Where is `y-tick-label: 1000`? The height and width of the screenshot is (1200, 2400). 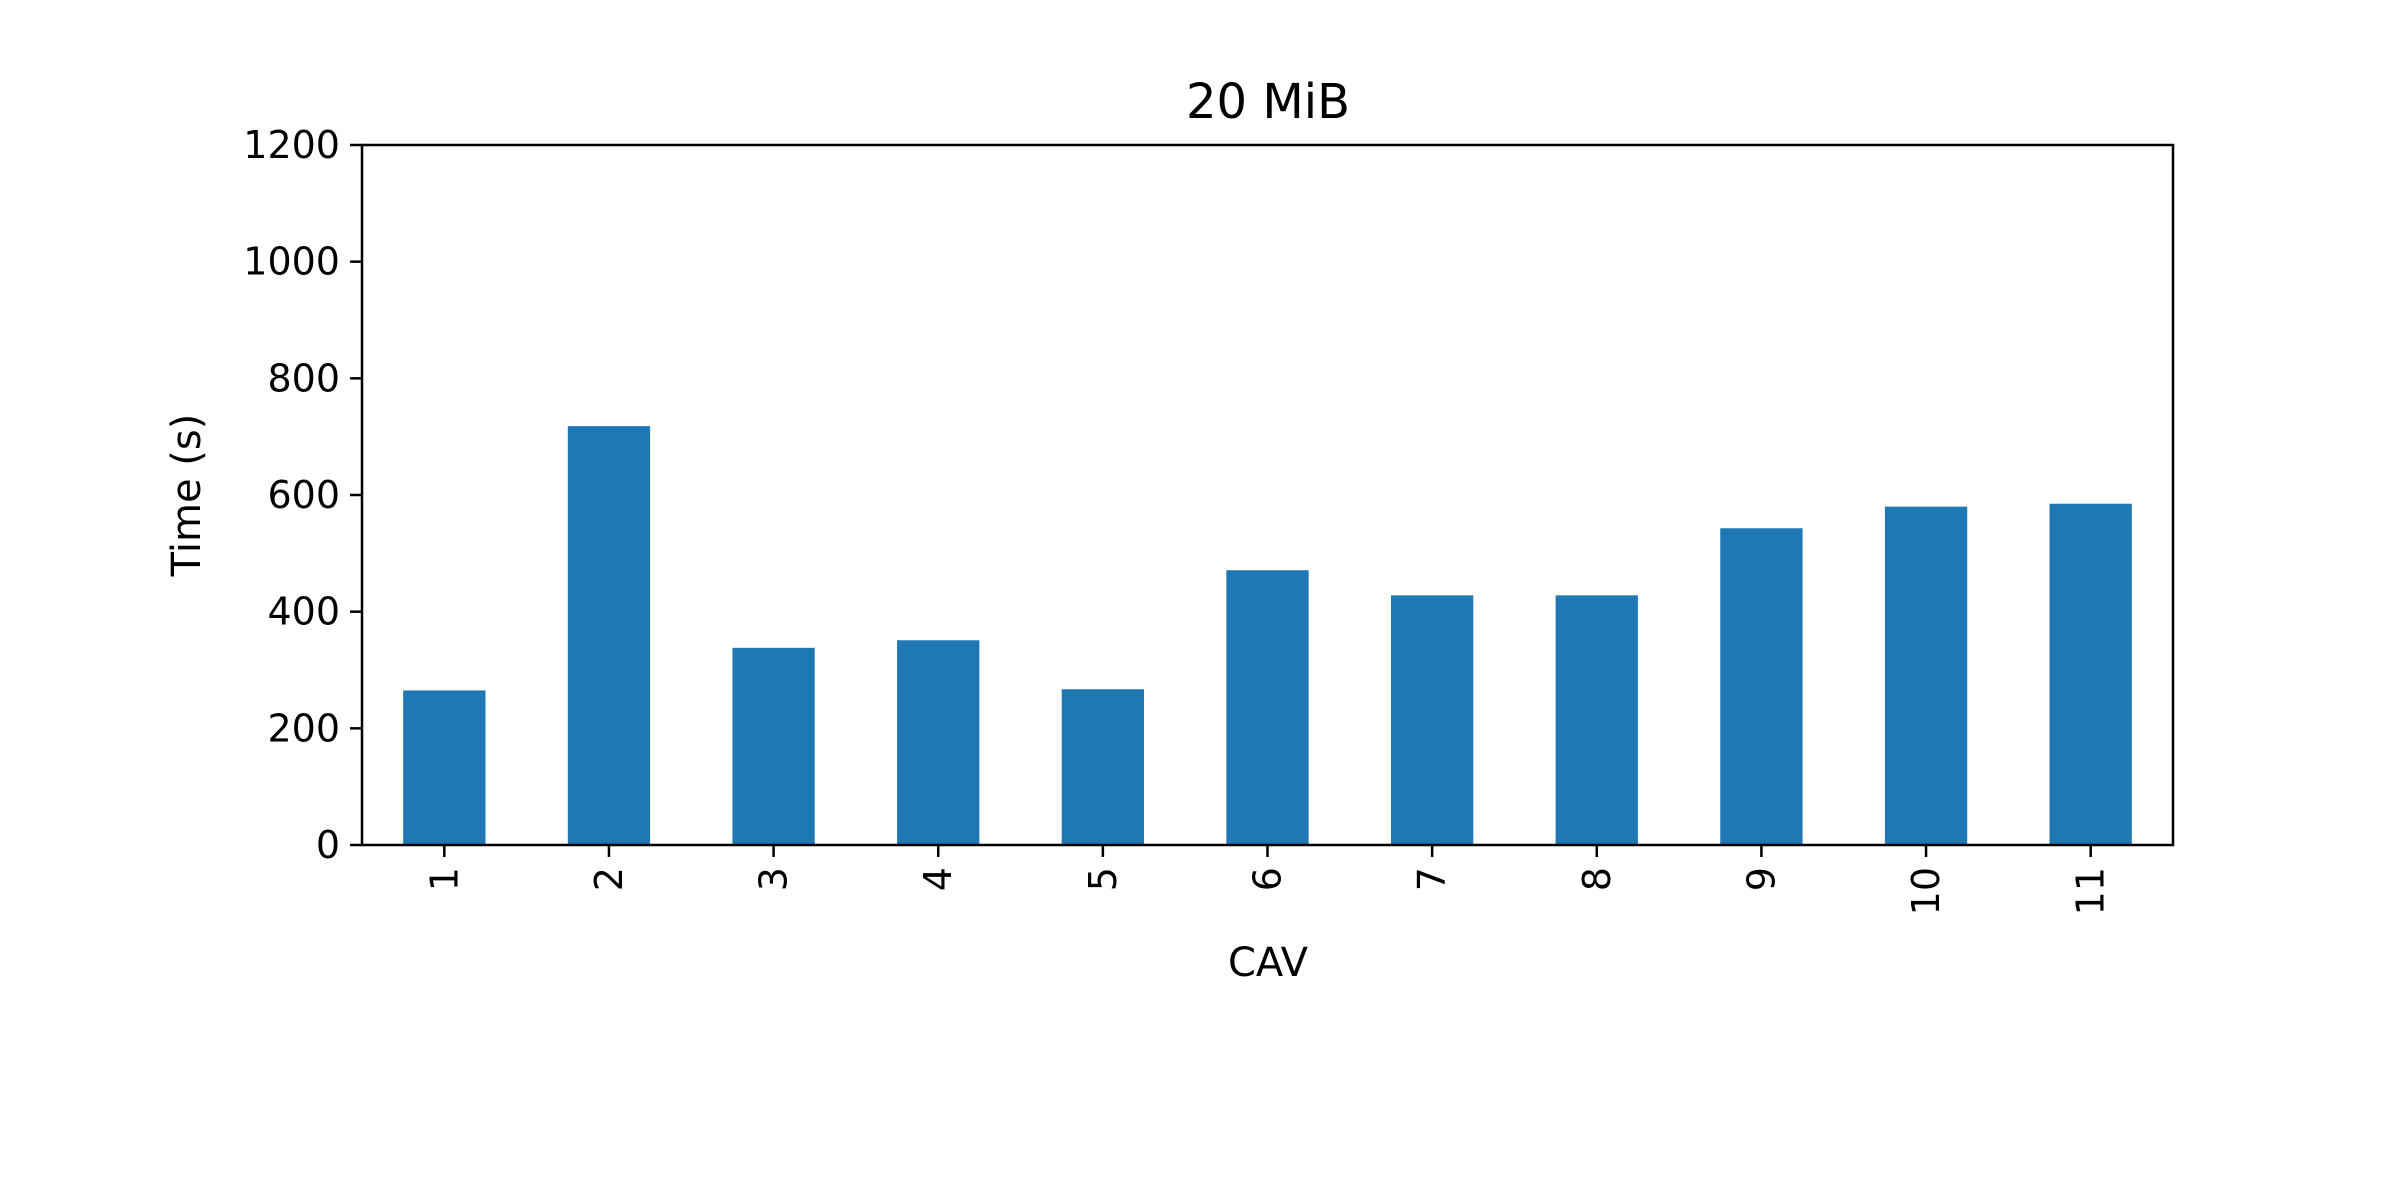 y-tick-label: 1000 is located at coordinates (291, 262).